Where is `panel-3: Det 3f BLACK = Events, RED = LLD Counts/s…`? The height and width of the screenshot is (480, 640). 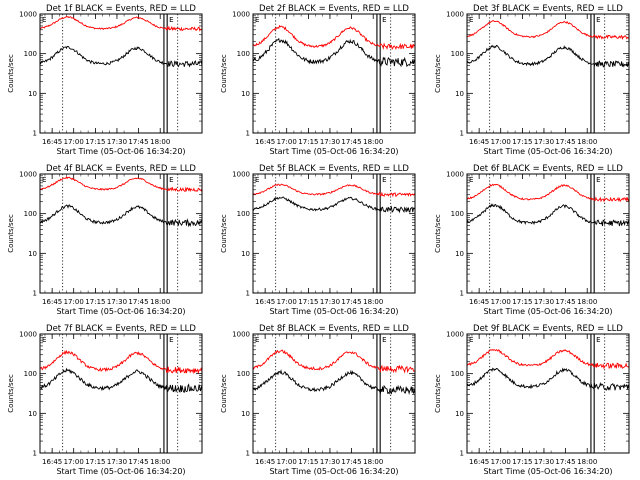
panel-3: Det 3f BLACK = Events, RED = LLD Counts/s… is located at coordinates (532, 80).